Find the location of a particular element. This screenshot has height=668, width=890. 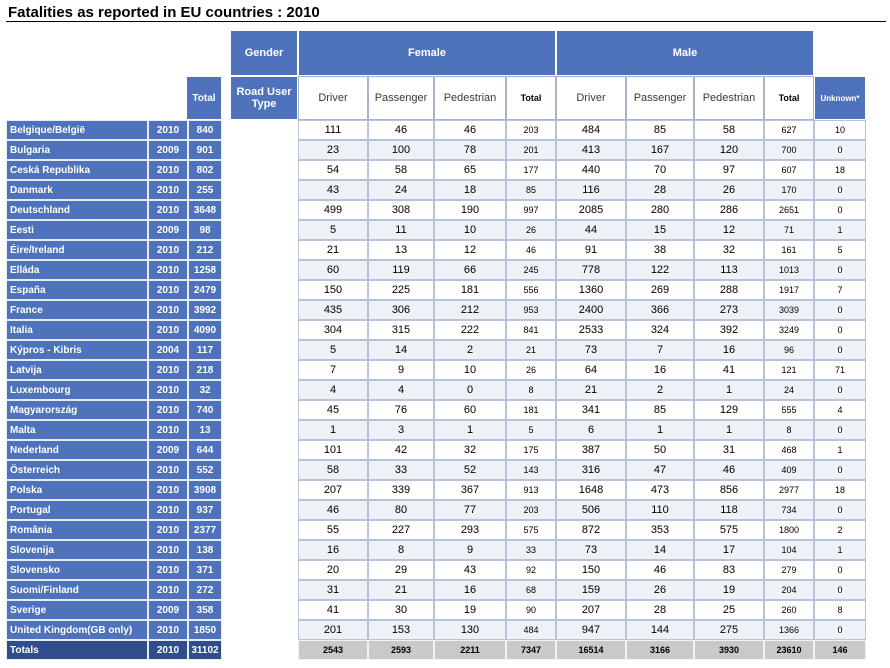

table-cell: 111 is located at coordinates (333, 130).